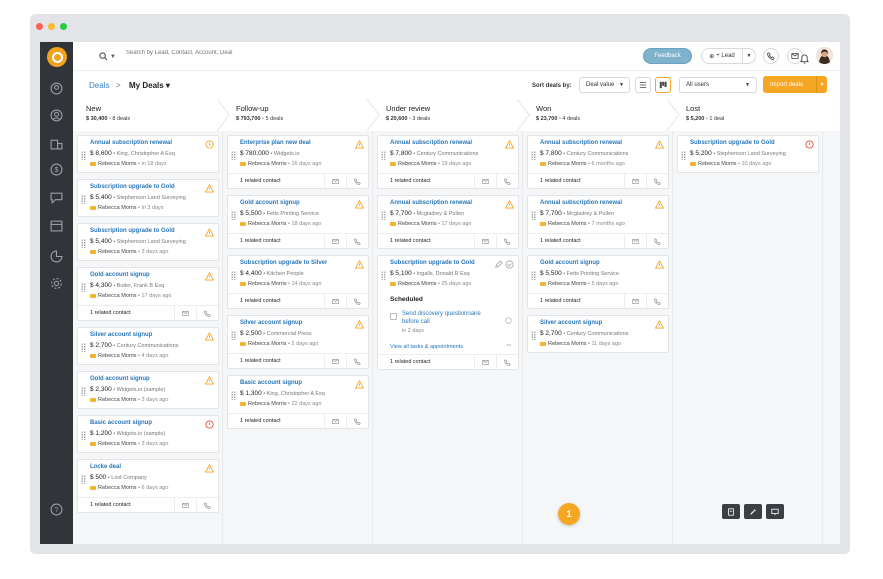  What do you see at coordinates (667, 56) in the screenshot?
I see `feedback-button: Feedback` at bounding box center [667, 56].